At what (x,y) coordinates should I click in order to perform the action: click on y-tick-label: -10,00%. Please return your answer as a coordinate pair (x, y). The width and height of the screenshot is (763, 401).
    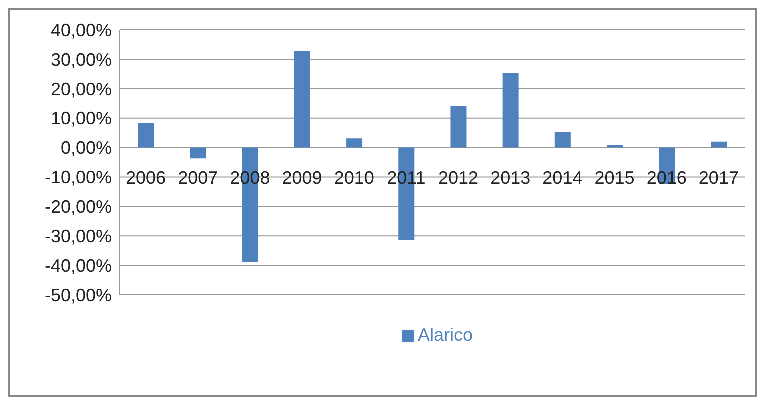
    Looking at the image, I should click on (78, 178).